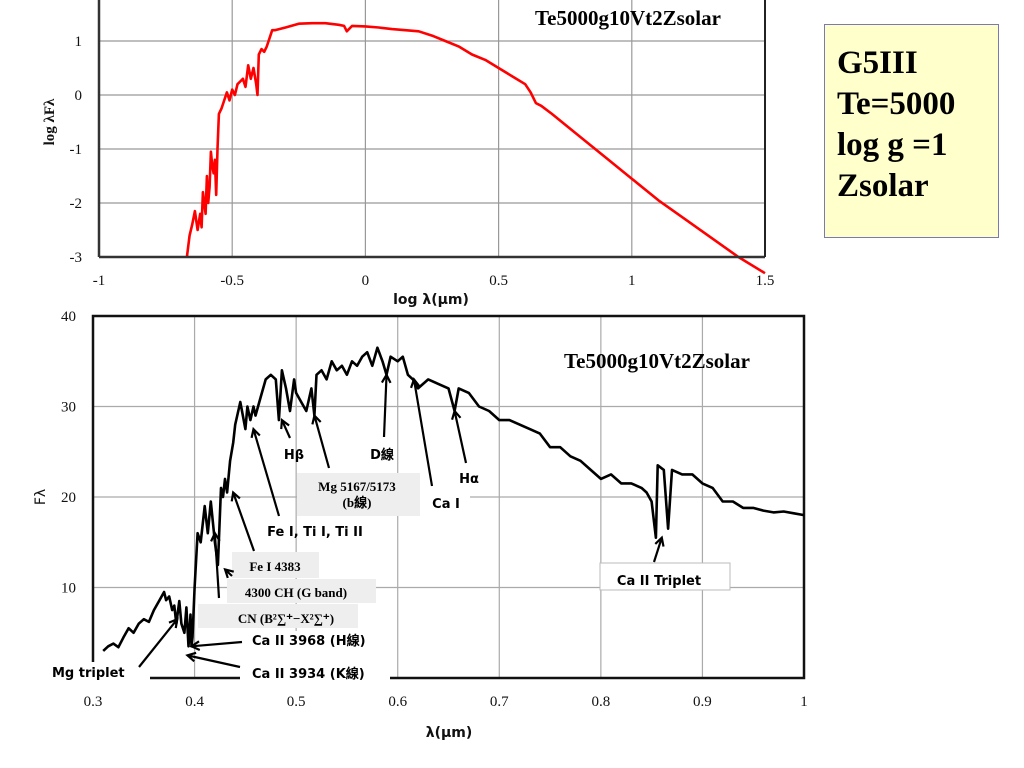 This screenshot has width=1024, height=768. I want to click on info-metallicity: Zsolar, so click(883, 186).